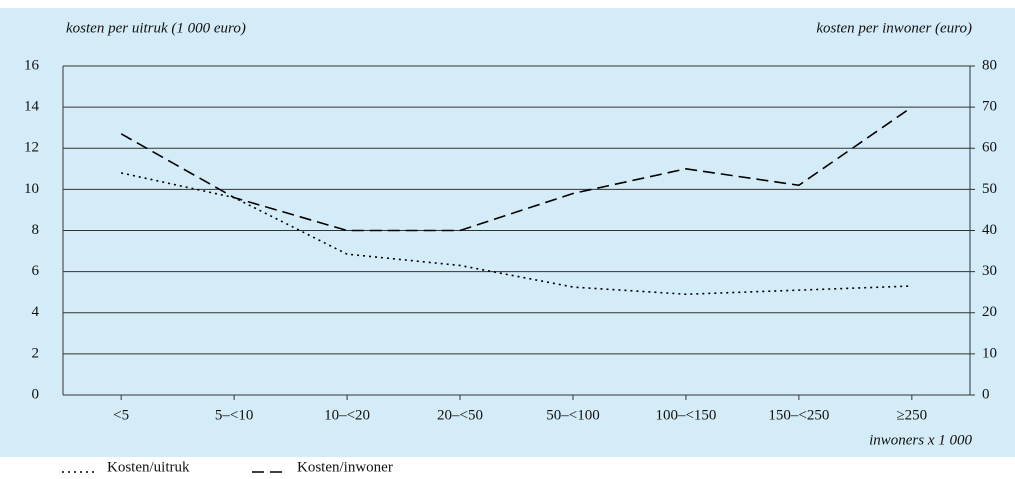  I want to click on x-tick-label: 10–<20, so click(347, 415).